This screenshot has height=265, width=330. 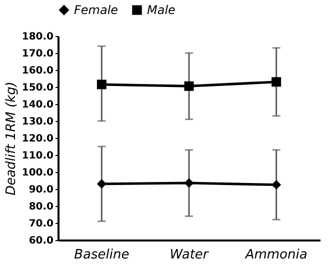 I want to click on y-tick-label: 120.0, so click(x=38, y=139).